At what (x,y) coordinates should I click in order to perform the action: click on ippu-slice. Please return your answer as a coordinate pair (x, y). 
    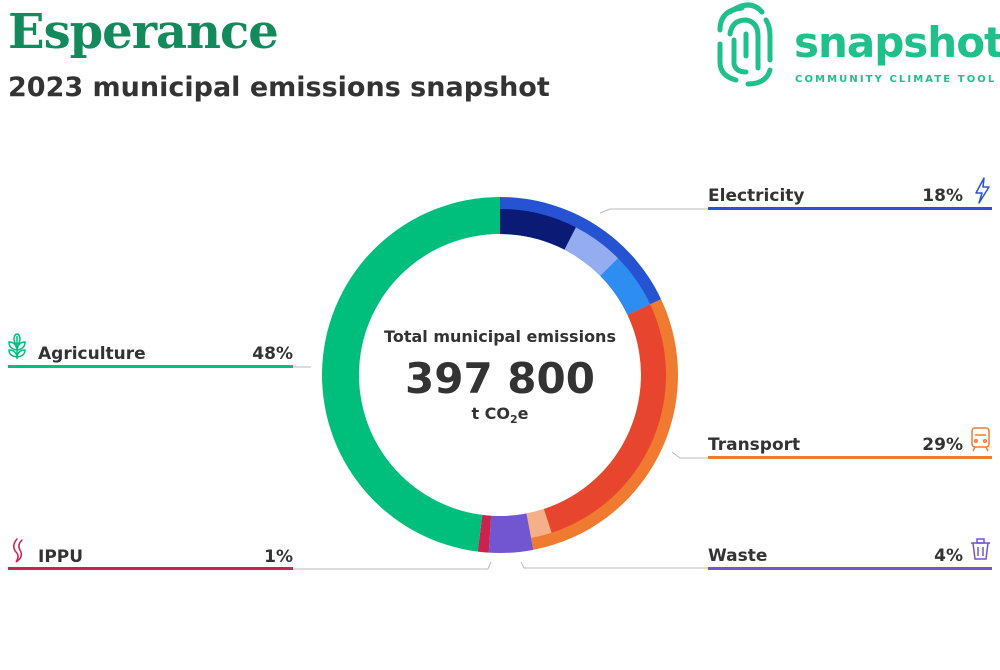
    Looking at the image, I should click on (484, 533).